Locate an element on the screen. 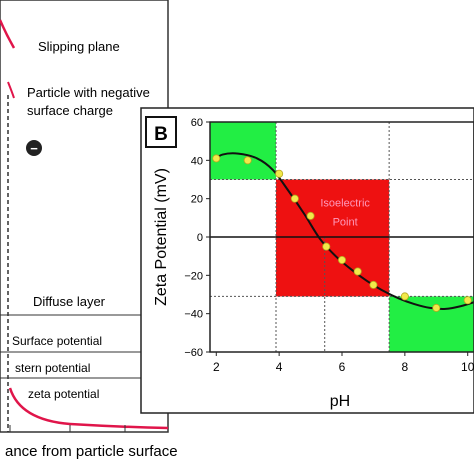 Image resolution: width=474 pixels, height=474 pixels. left-xlabel: ance from particle surface is located at coordinates (91, 451).